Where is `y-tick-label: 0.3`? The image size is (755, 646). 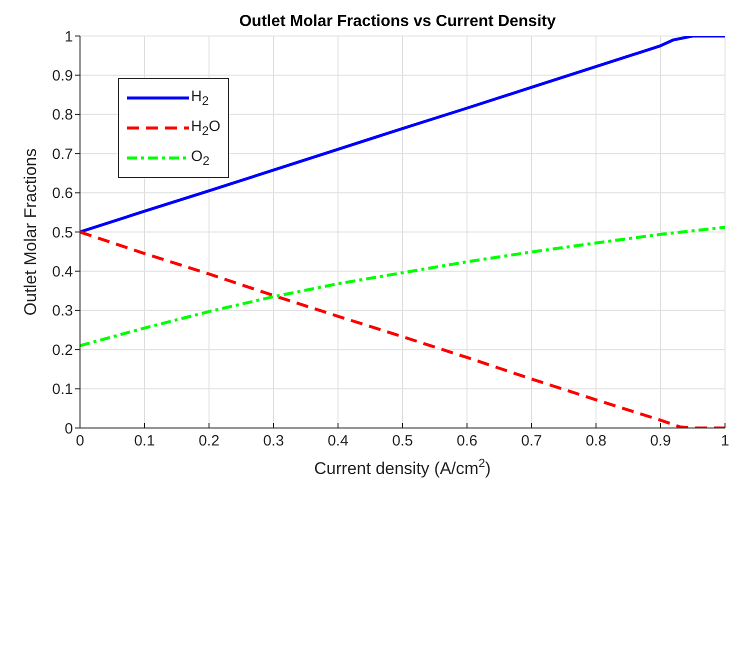 y-tick-label: 0.3 is located at coordinates (62, 311).